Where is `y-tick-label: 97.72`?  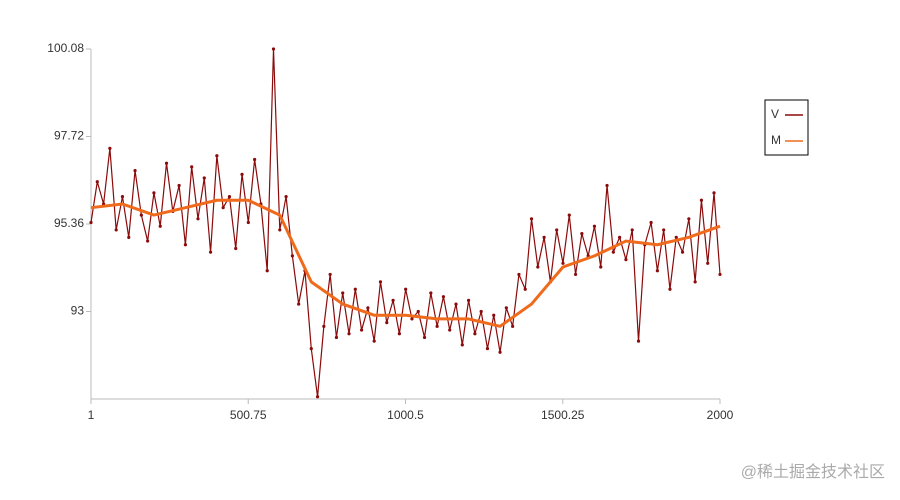 y-tick-label: 97.72 is located at coordinates (69, 136).